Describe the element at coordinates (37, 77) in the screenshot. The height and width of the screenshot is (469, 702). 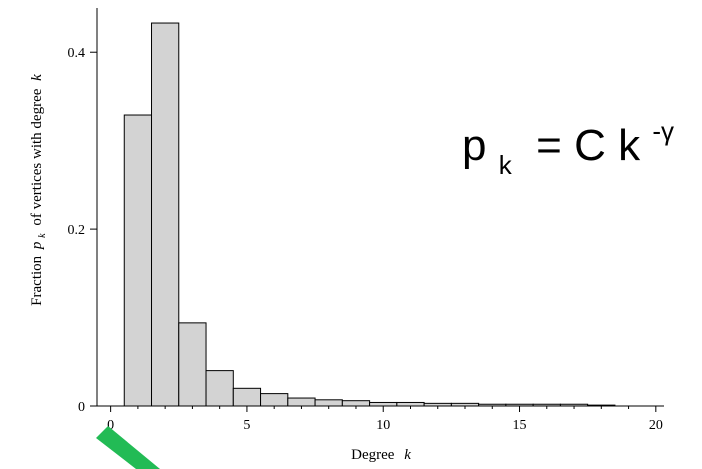
I see `y-axis-title-suffix-var: k` at that location.